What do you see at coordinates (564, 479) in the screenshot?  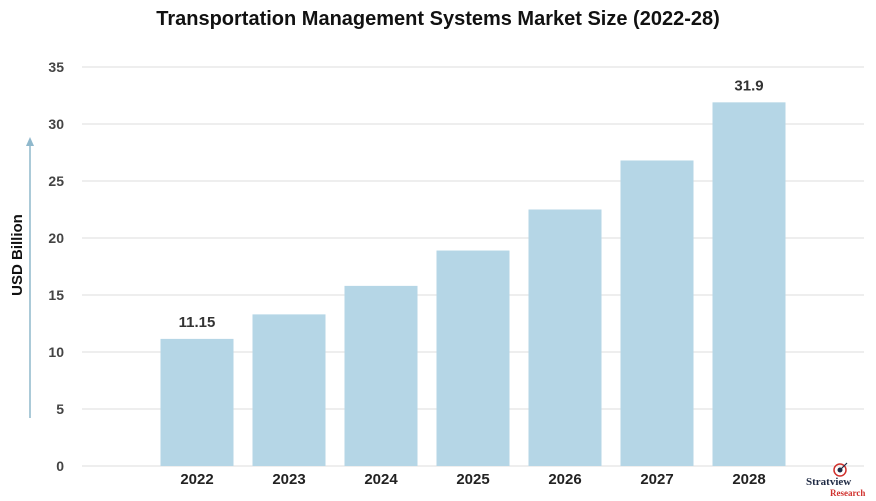 I see `x-tick-label: 2026` at bounding box center [564, 479].